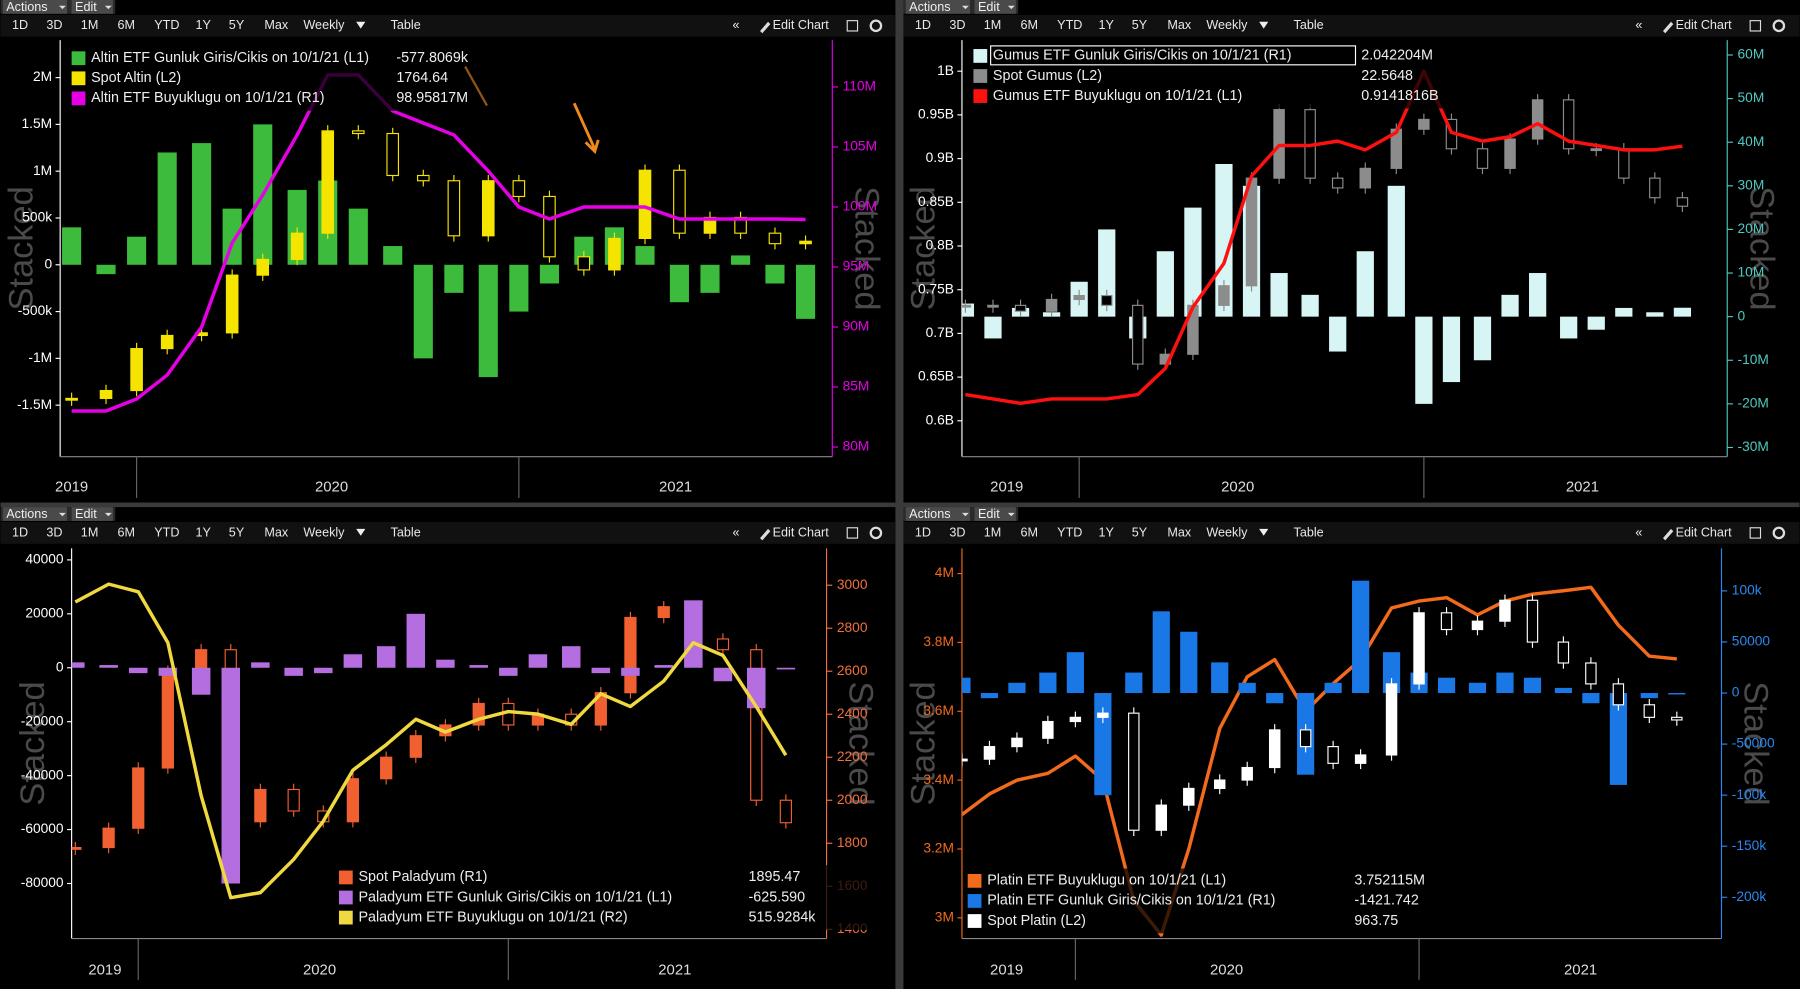  I want to click on x-tick-label: 2019, so click(1006, 488).